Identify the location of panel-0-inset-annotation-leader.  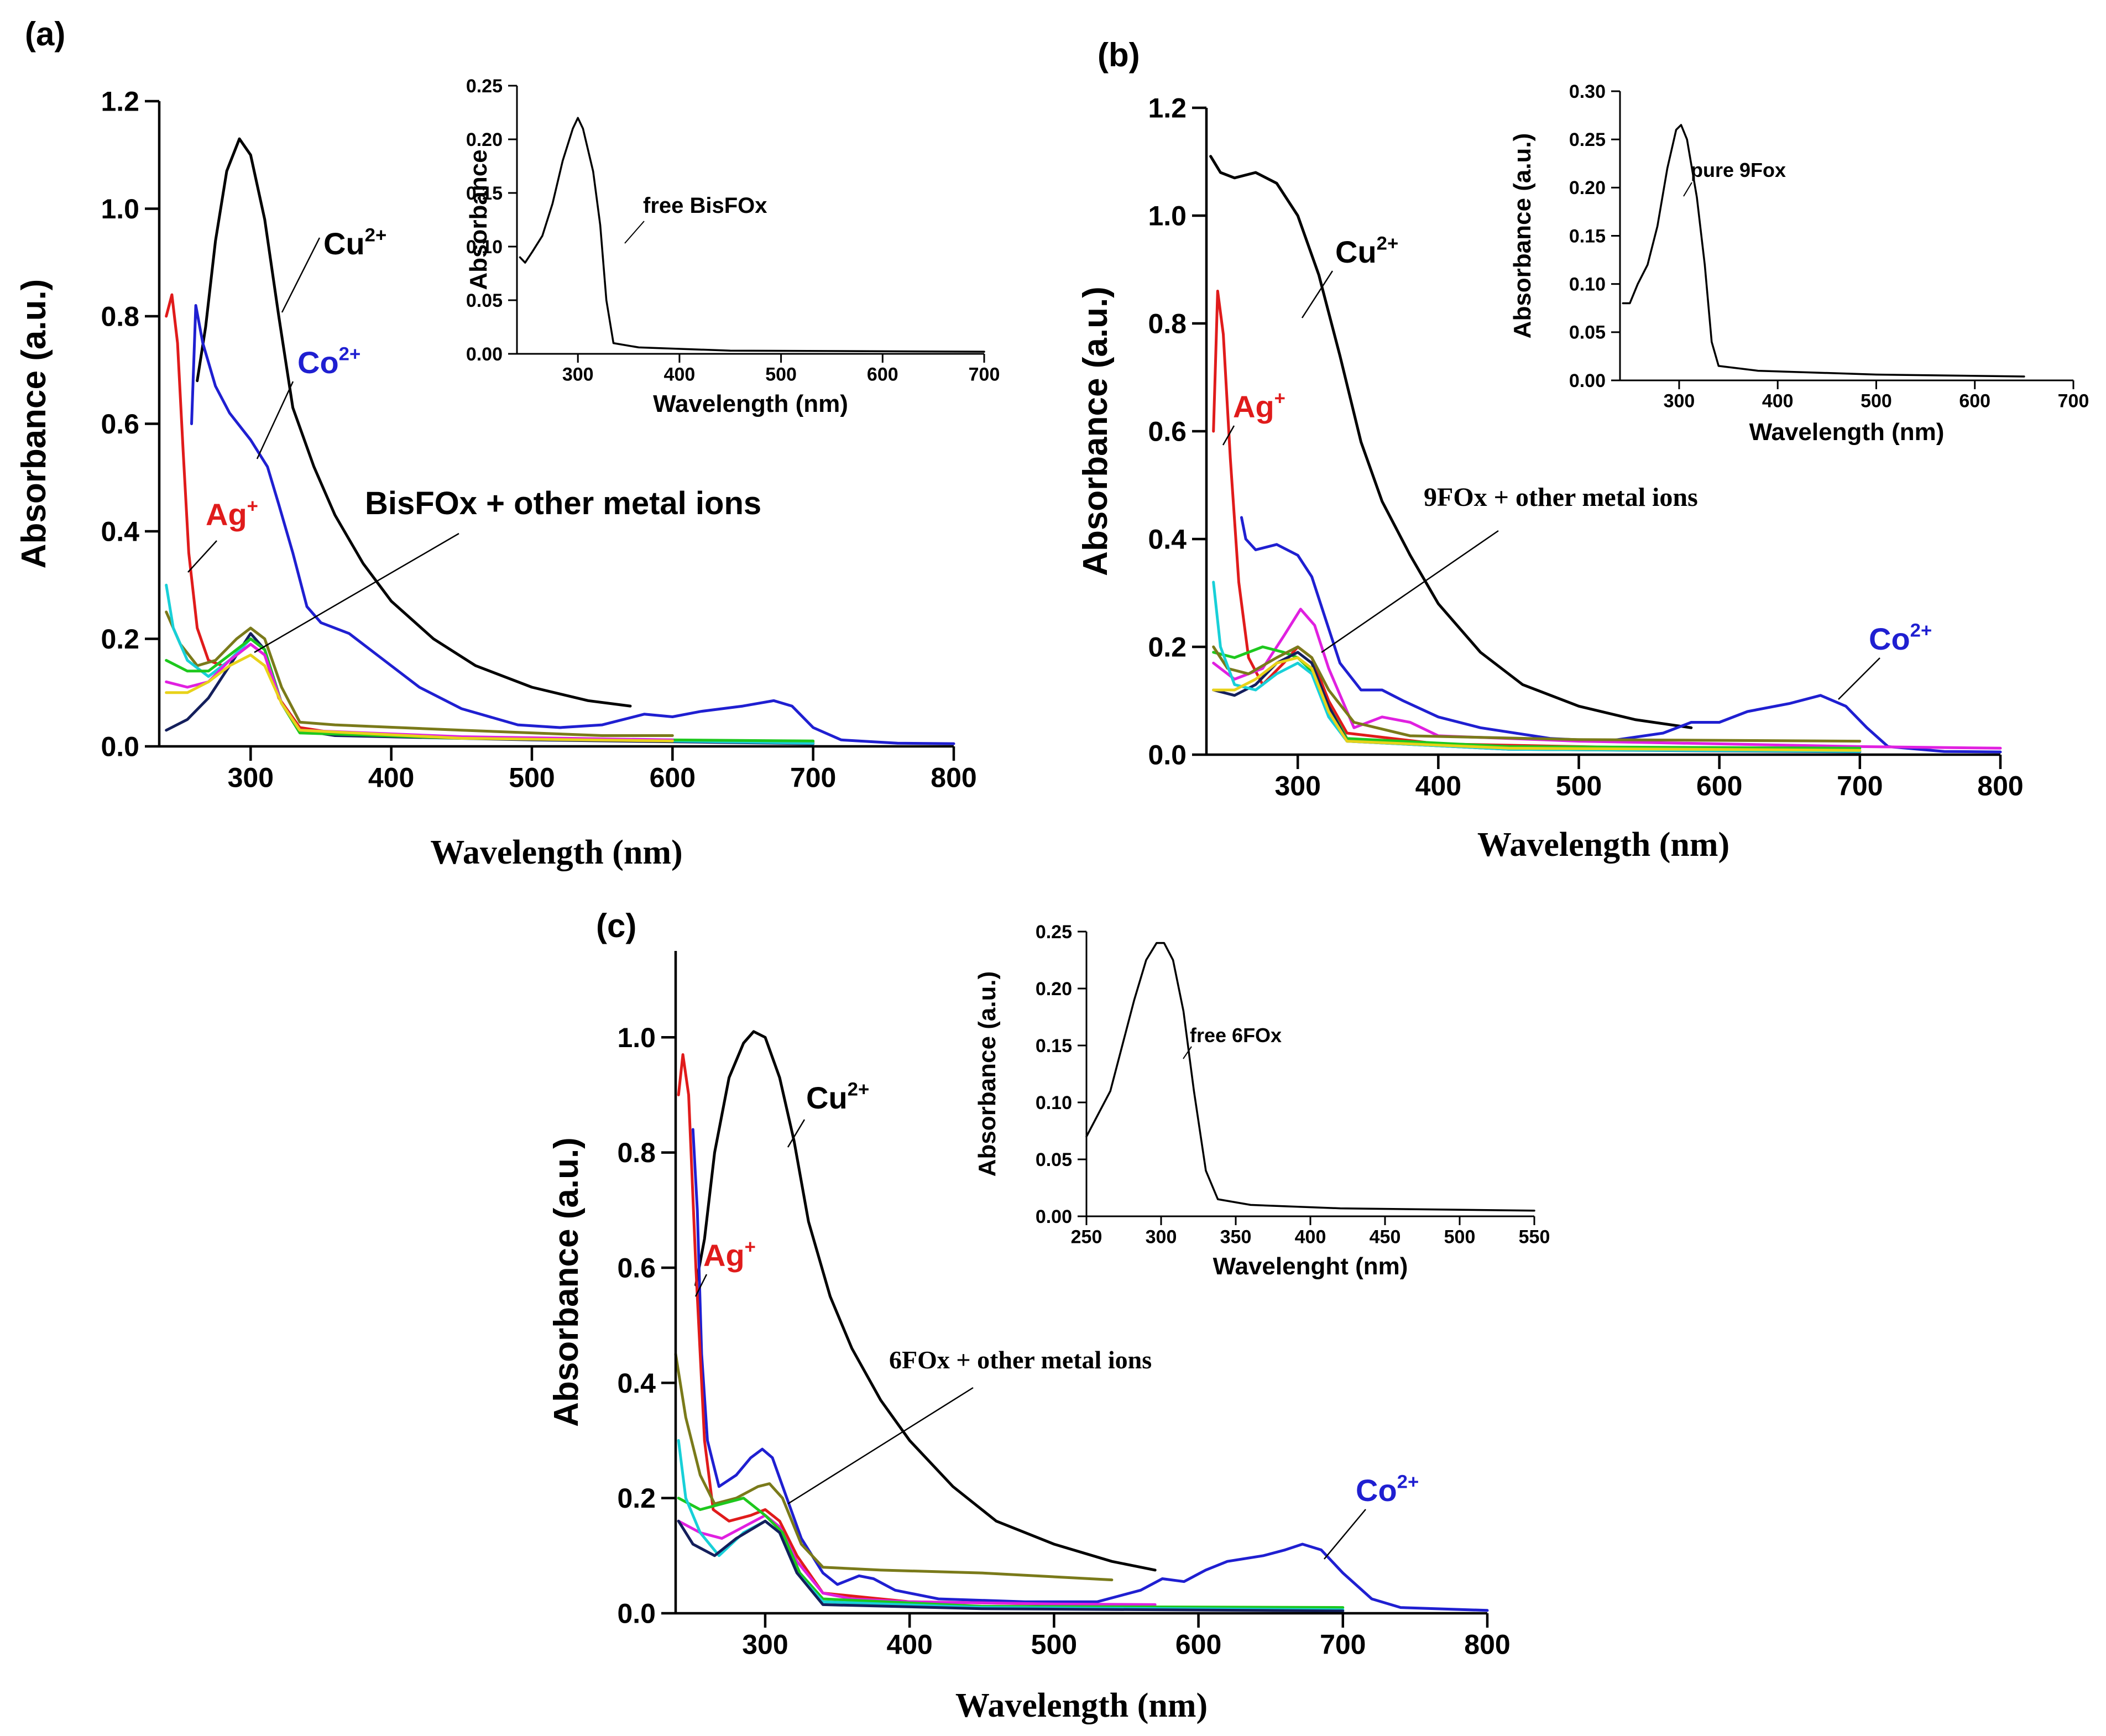
(634, 233).